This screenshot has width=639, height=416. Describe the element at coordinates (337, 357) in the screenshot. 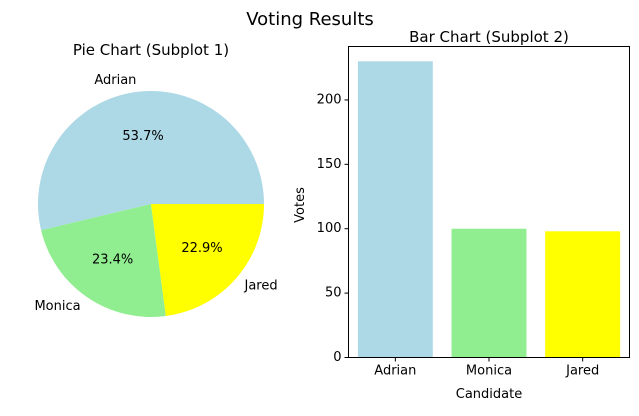

I see `y-tick-label: 0` at that location.